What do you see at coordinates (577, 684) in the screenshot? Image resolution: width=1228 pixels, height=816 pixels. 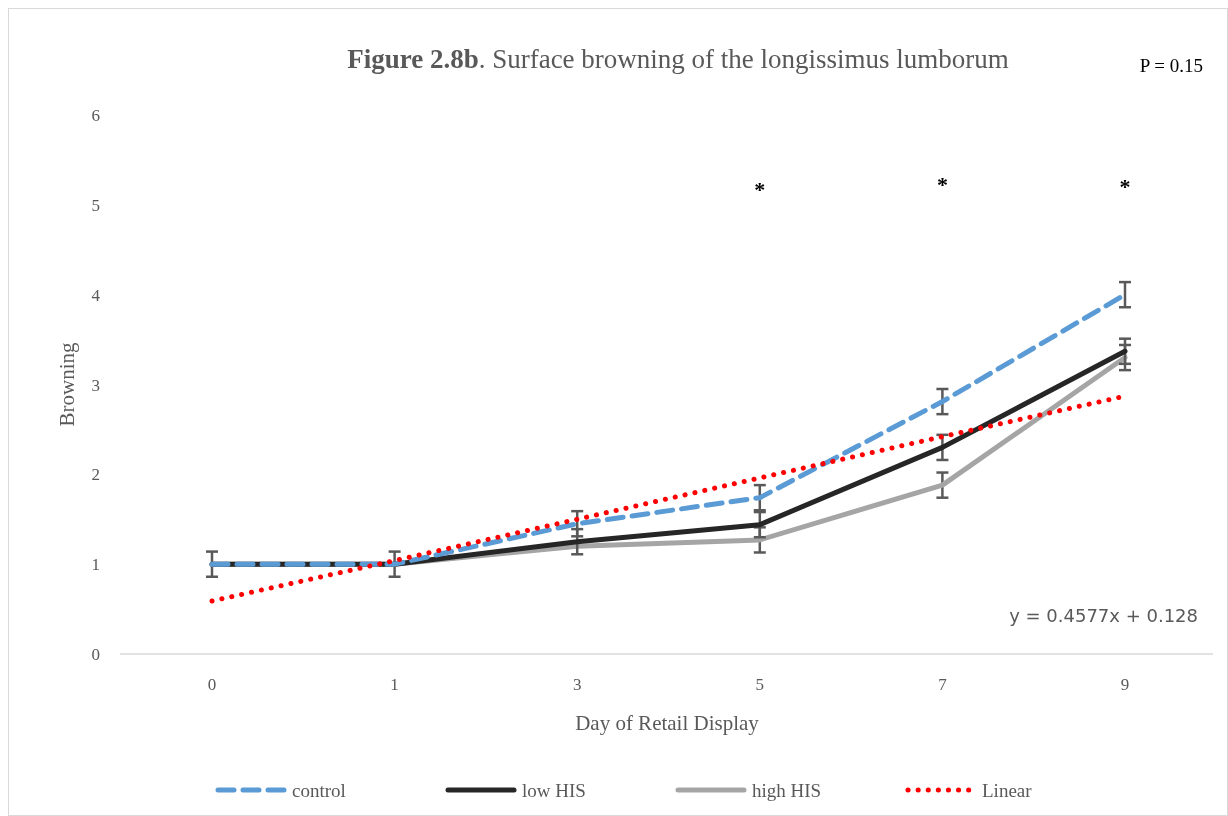 I see `x-tick-label: 3` at bounding box center [577, 684].